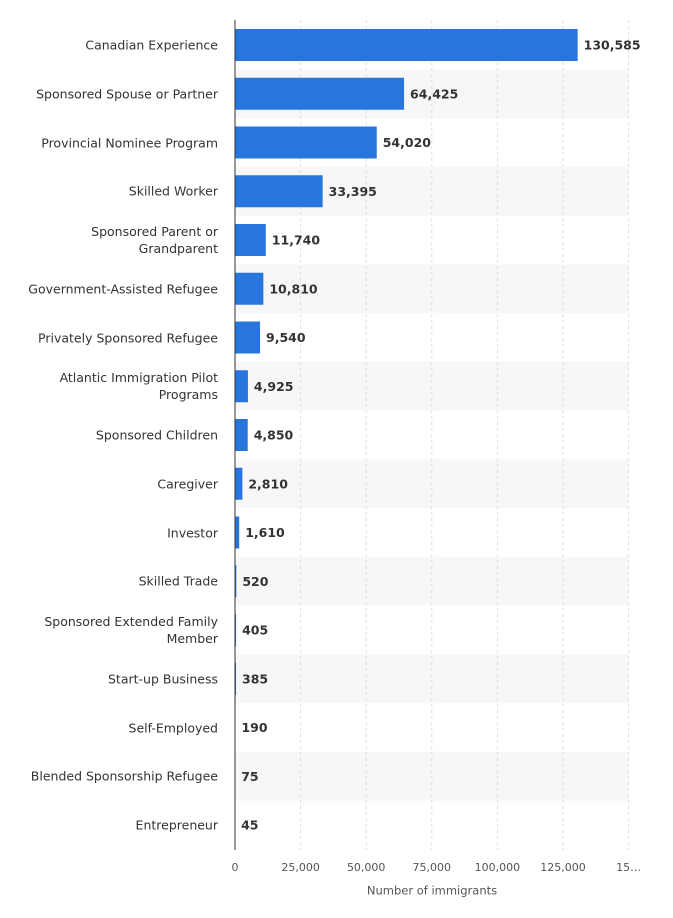  Describe the element at coordinates (249, 776) in the screenshot. I see `value-label: 75` at that location.